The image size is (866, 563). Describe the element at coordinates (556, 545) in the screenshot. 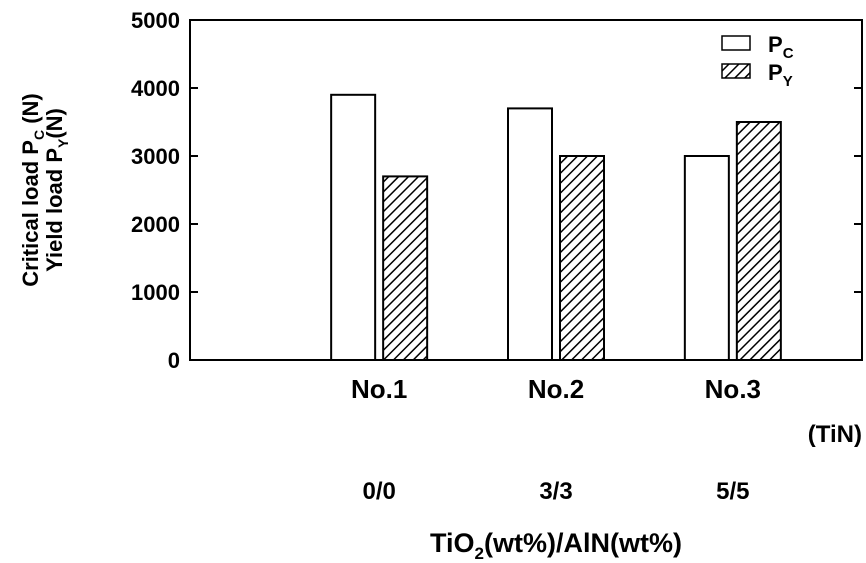

I see `x-axis-title: TiO2(wt%)/AlN(wt%)` at that location.